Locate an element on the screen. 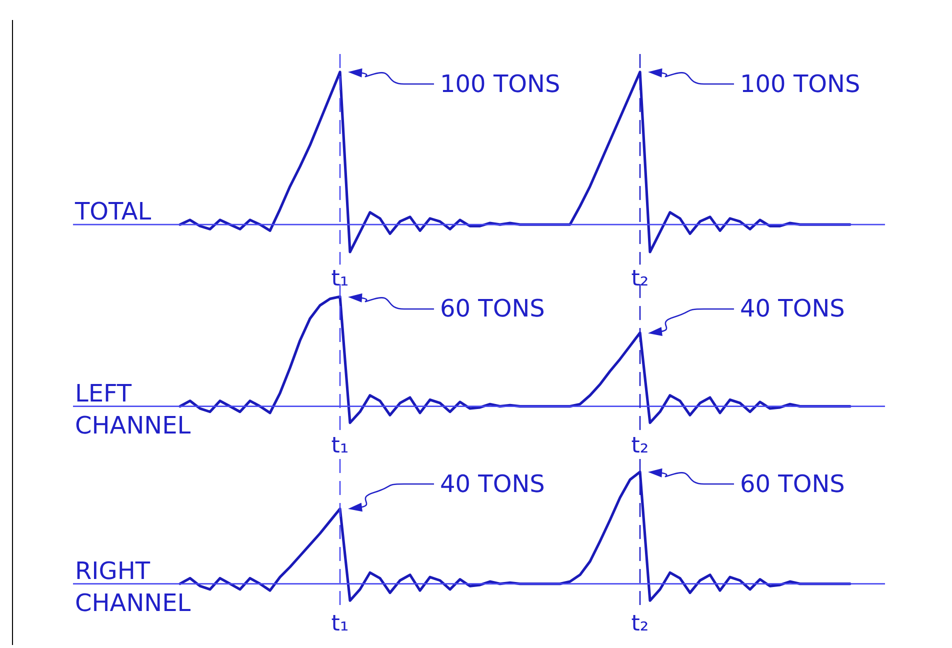 The width and height of the screenshot is (952, 648). series-label: LEFT CHANNEL is located at coordinates (133, 409).